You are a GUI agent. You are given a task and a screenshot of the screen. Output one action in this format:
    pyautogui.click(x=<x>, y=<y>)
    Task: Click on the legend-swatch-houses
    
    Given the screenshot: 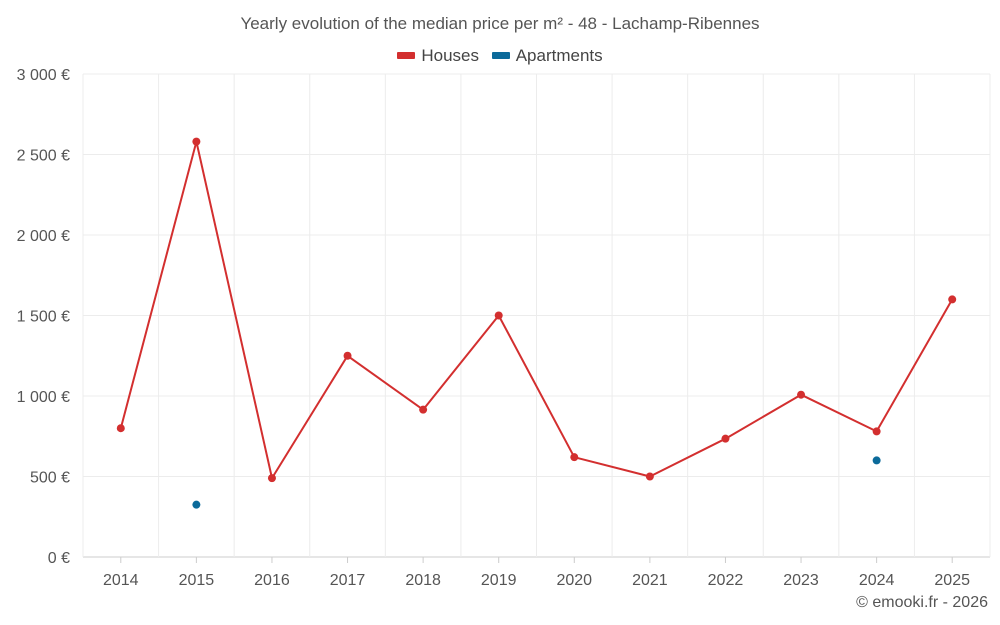 What is the action you would take?
    pyautogui.click(x=406, y=55)
    